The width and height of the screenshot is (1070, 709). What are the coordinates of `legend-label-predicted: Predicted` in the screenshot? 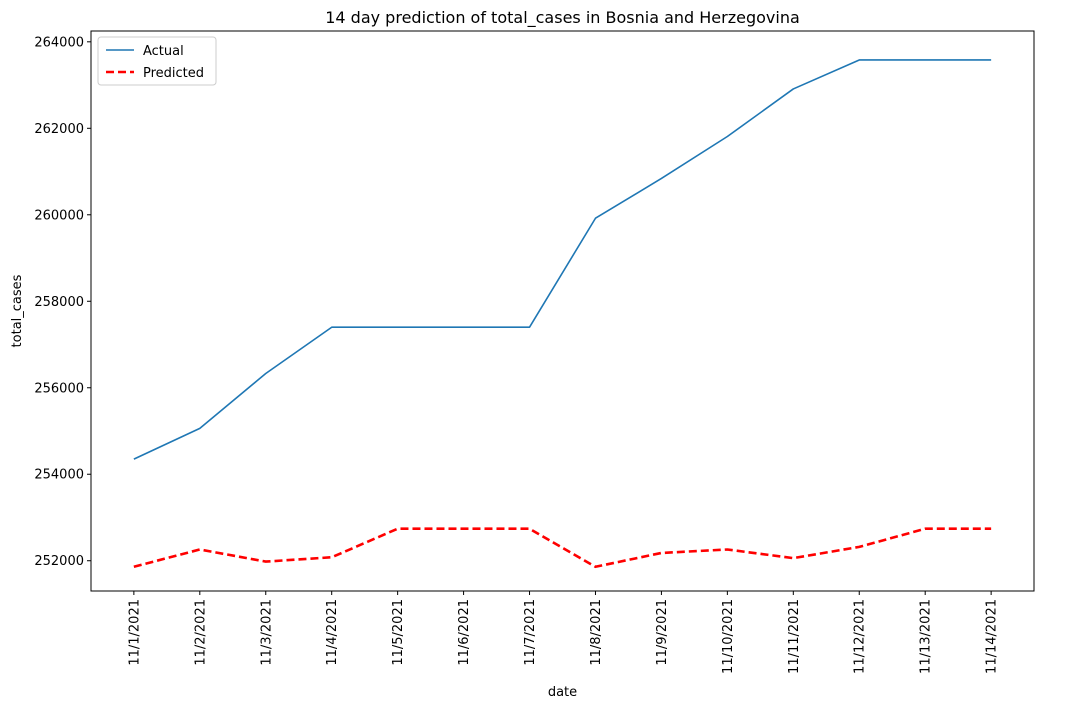 It's located at (173, 73).